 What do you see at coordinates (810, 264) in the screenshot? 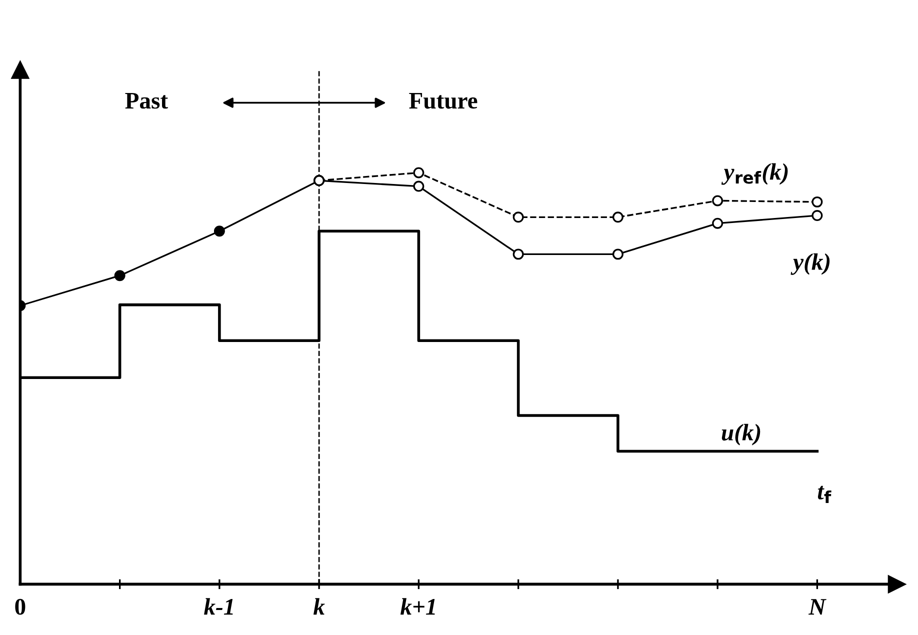
I see `series-label: y(k)` at bounding box center [810, 264].